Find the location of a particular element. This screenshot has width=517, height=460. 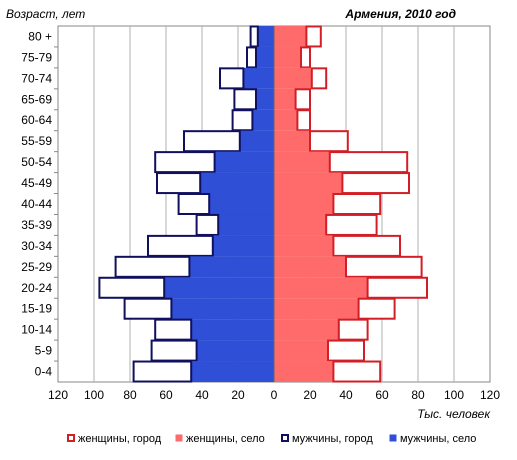

legend-men-rural: мужчины, село is located at coordinates (432, 439).